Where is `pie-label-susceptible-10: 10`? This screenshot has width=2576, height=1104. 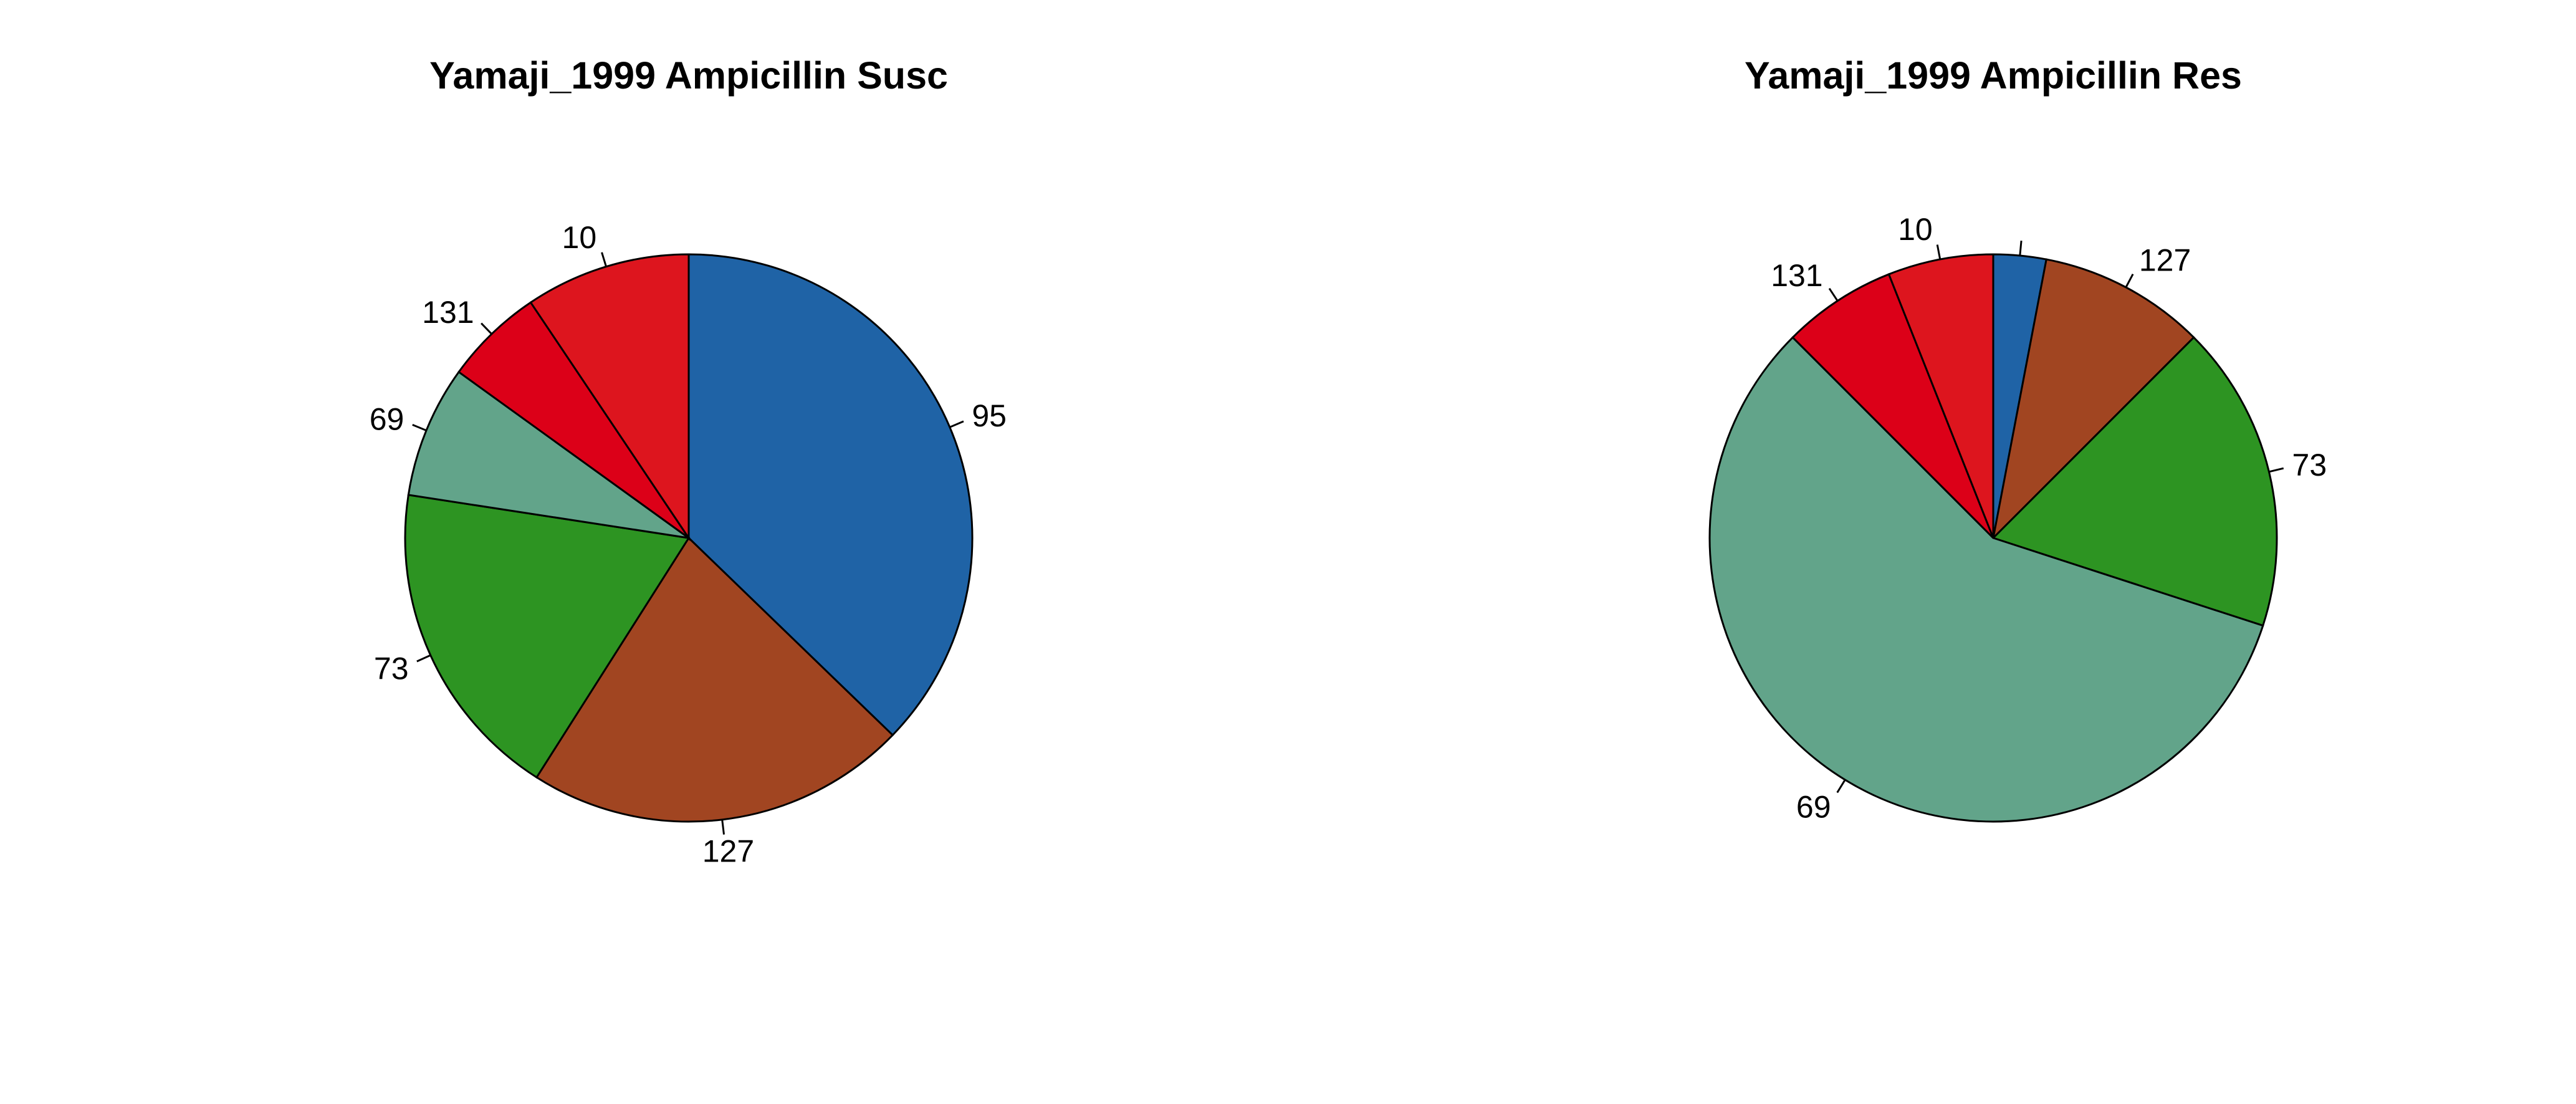 pie-label-susceptible-10: 10 is located at coordinates (579, 238).